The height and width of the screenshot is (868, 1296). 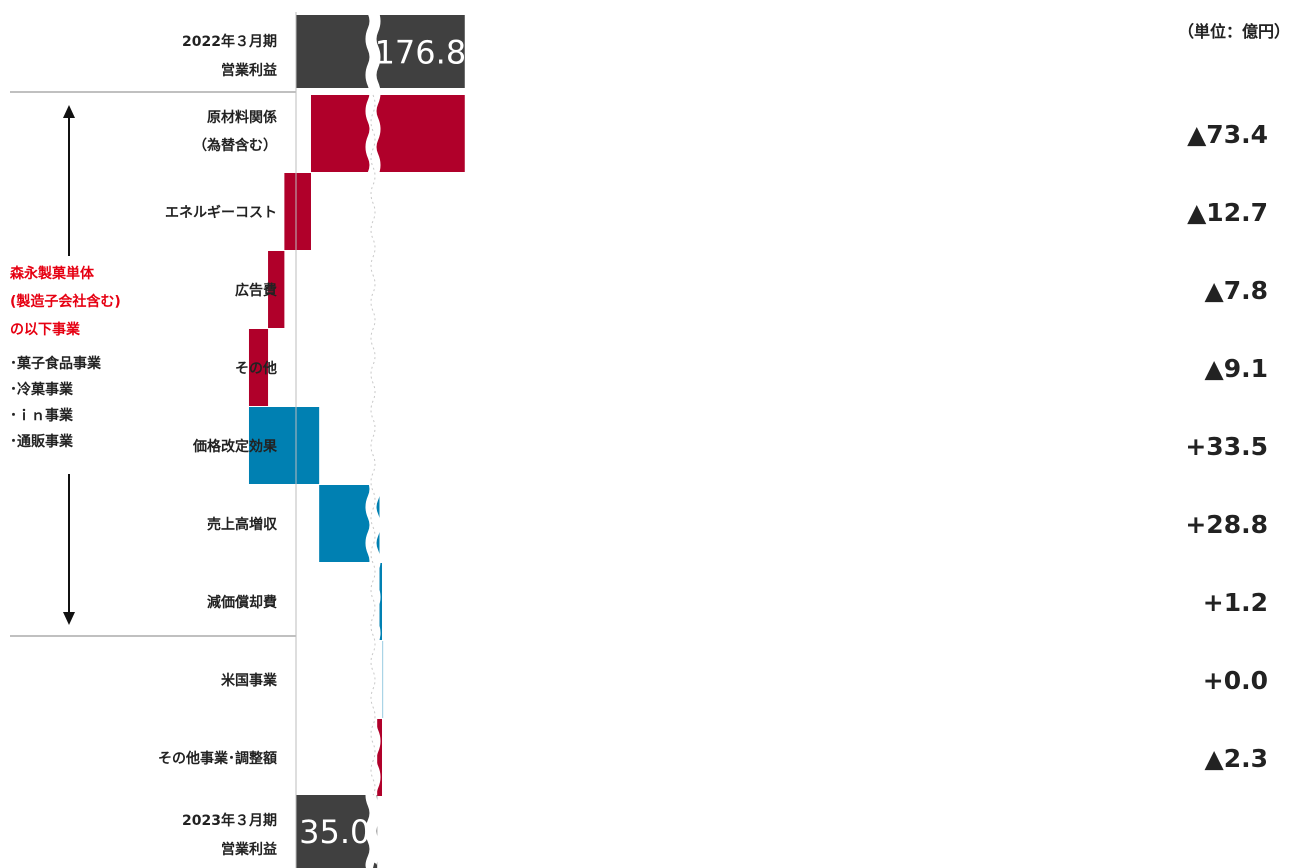 What do you see at coordinates (65, 301) in the screenshot?
I see `scope-note-red: (製造子会社含む)` at bounding box center [65, 301].